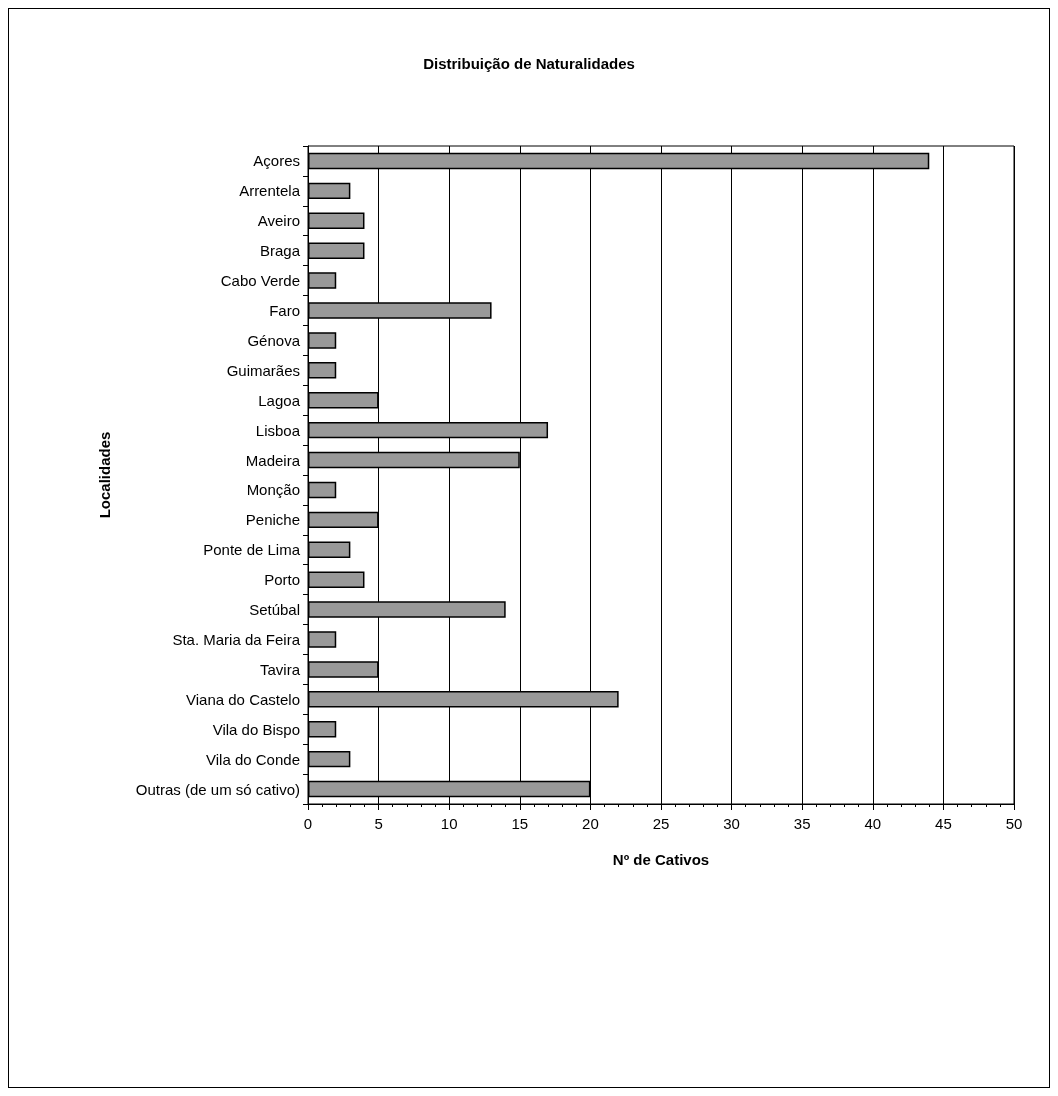 This screenshot has height=1096, width=1058. What do you see at coordinates (520, 823) in the screenshot?
I see `x-tick-label: 15` at bounding box center [520, 823].